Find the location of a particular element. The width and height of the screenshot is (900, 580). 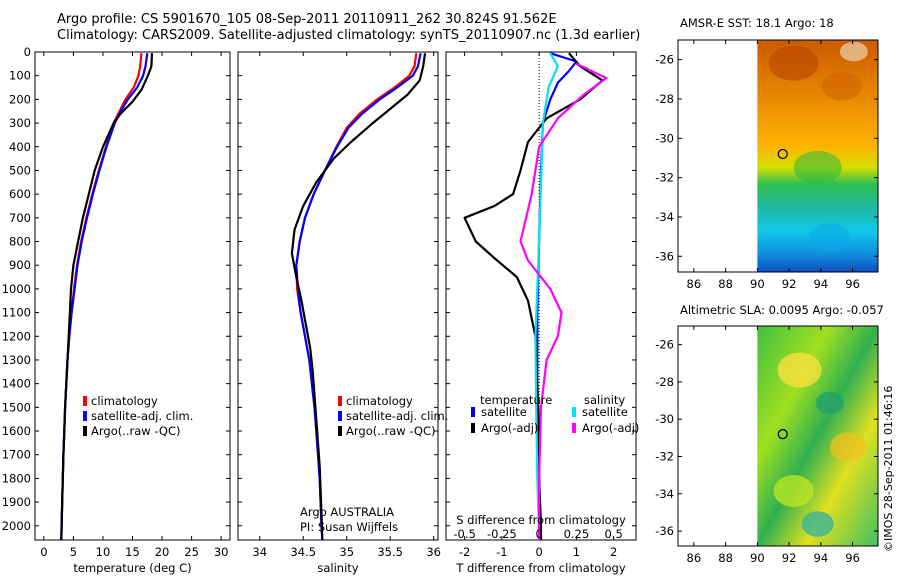

y-tick-label: 1600 is located at coordinates (16, 431).